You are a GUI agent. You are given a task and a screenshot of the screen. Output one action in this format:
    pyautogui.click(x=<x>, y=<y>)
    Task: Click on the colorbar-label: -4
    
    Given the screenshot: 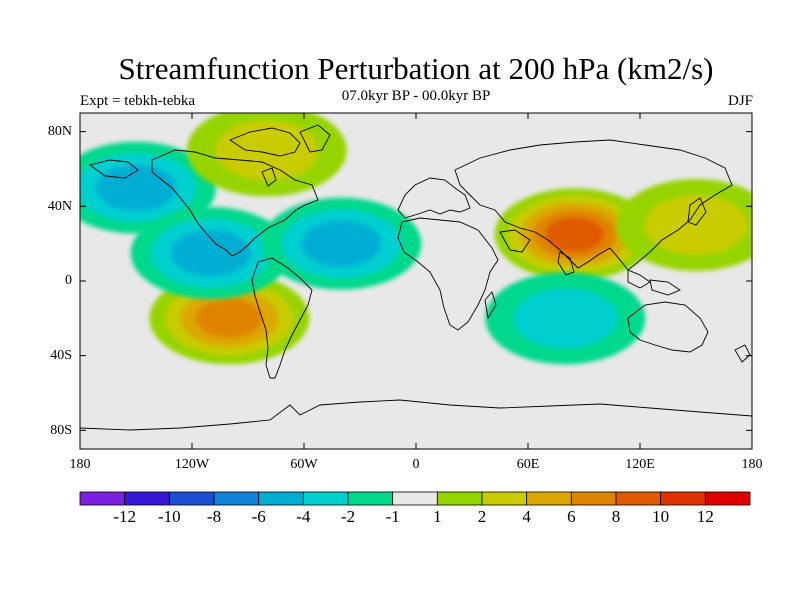 What is the action you would take?
    pyautogui.click(x=303, y=516)
    